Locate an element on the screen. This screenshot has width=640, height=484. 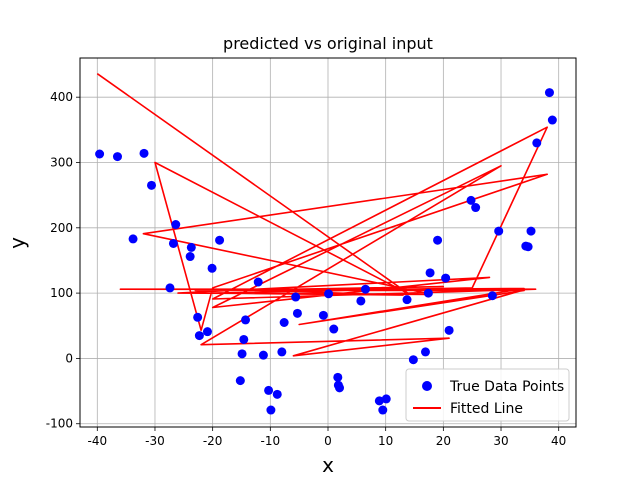
x-tick-label: 0 is located at coordinates (328, 441).